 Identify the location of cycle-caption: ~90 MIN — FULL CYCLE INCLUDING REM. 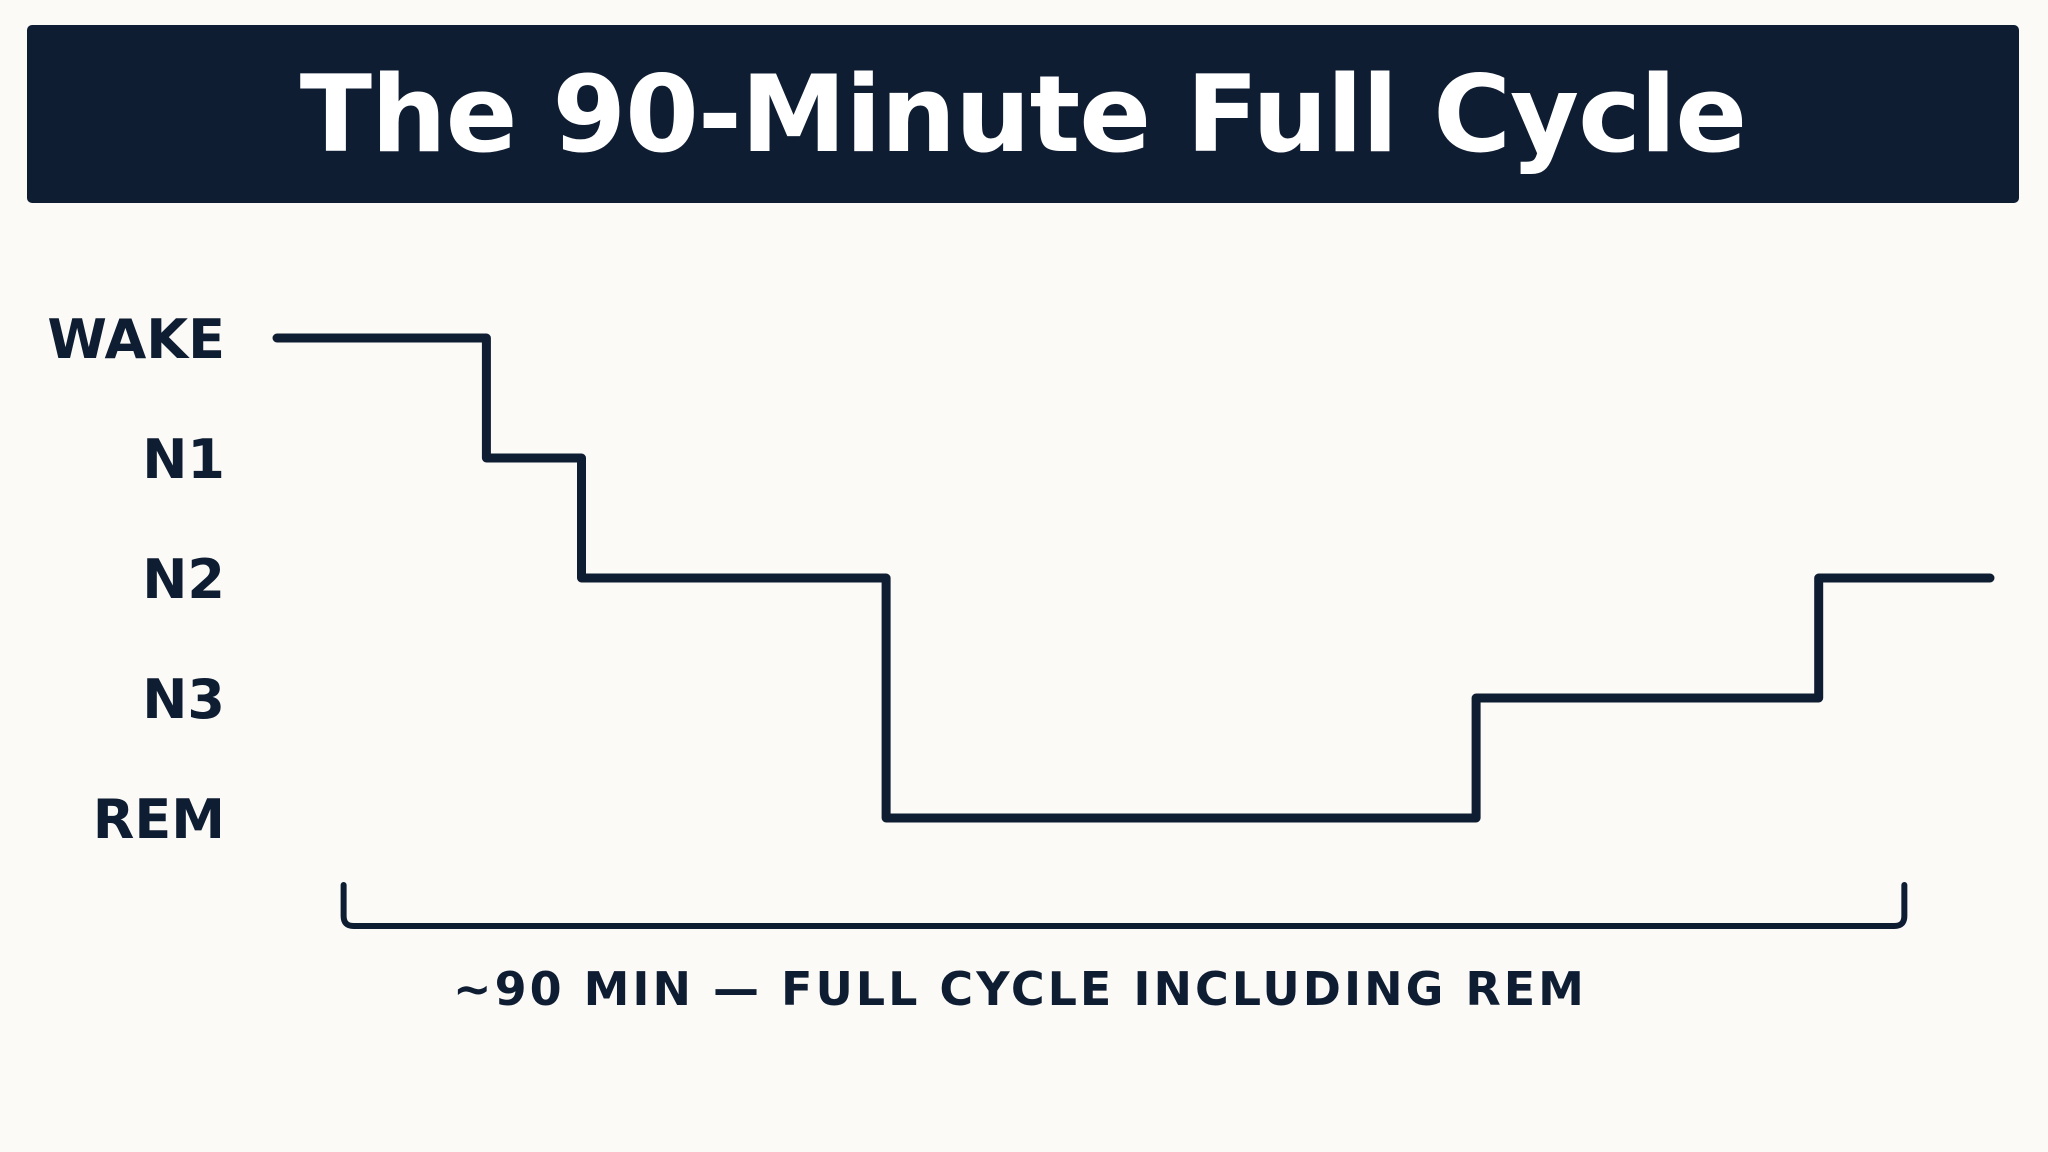
(1020, 989).